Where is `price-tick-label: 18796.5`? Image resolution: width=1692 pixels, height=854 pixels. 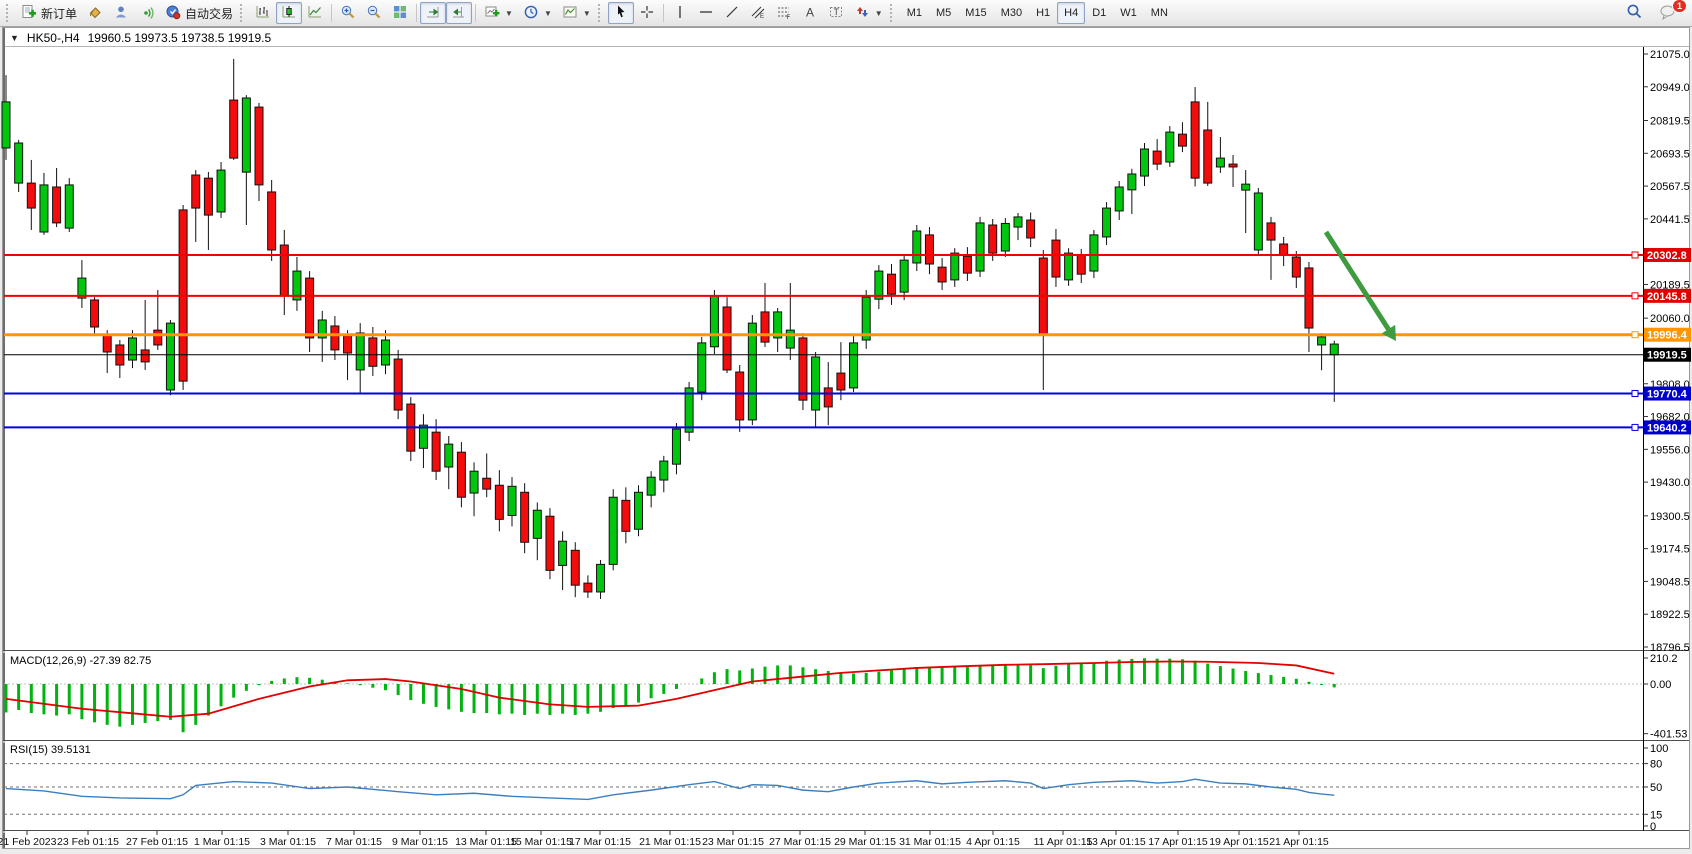 price-tick-label: 18796.5 is located at coordinates (1670, 648).